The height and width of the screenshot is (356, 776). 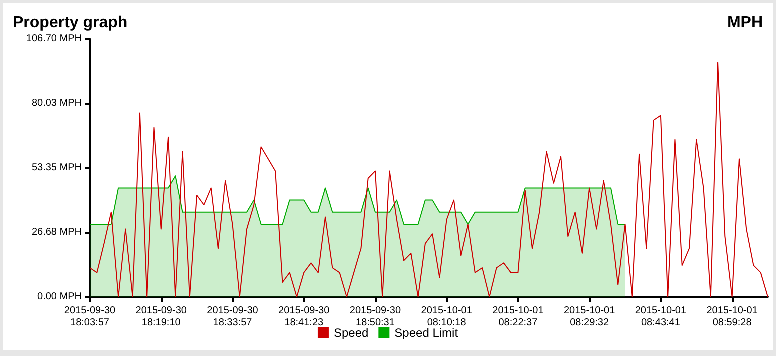 I want to click on x-tick-label: 2015-10-01 08:22:37, so click(x=518, y=317).